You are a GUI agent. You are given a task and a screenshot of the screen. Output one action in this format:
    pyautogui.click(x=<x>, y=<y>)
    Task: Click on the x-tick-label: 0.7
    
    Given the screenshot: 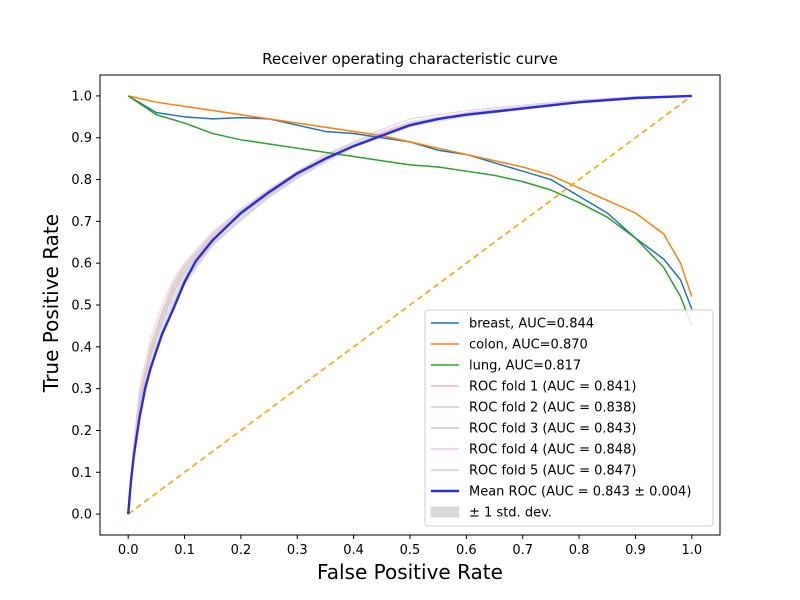 What is the action you would take?
    pyautogui.click(x=522, y=550)
    